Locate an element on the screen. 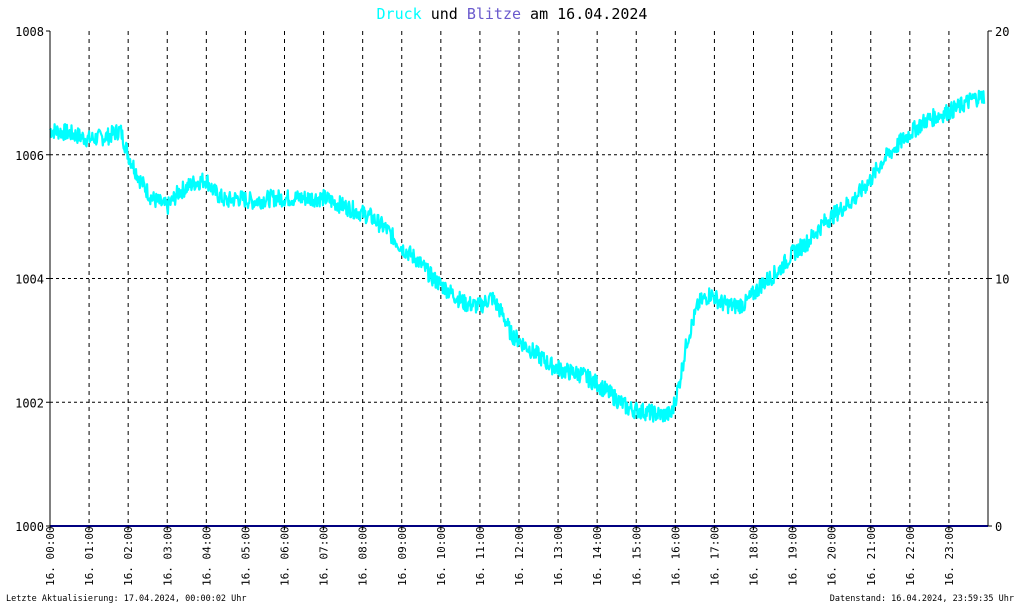  x-tick-label: 16. 02:00 is located at coordinates (128, 556).